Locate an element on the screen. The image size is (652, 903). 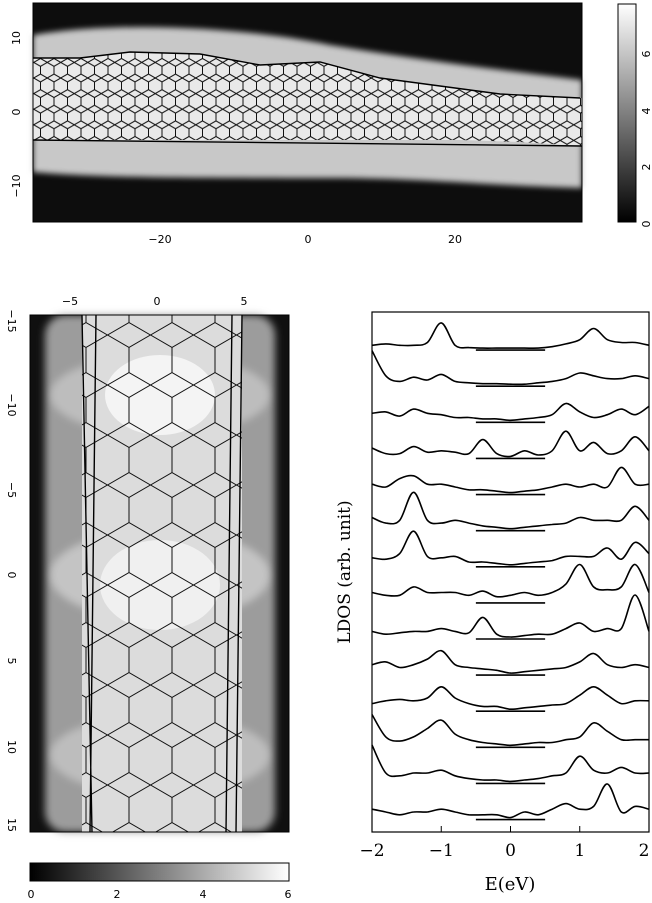
top-map-y-tick-label: 0 is located at coordinates (16, 112).